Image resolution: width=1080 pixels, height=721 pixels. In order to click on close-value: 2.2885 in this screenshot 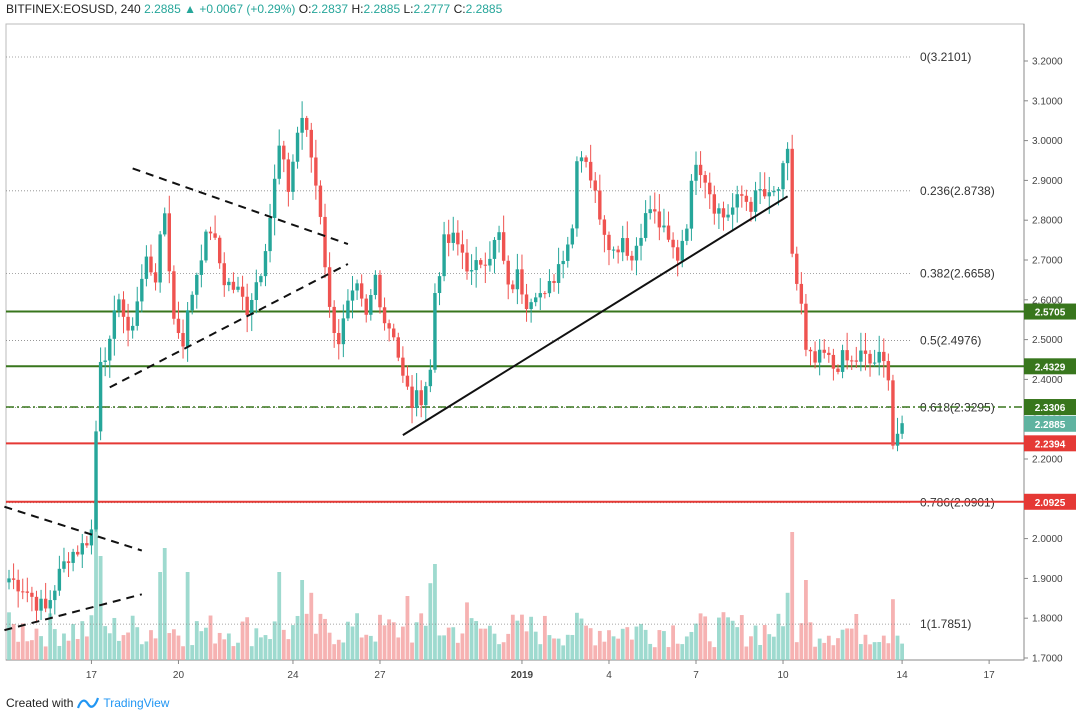, I will do `click(484, 9)`.